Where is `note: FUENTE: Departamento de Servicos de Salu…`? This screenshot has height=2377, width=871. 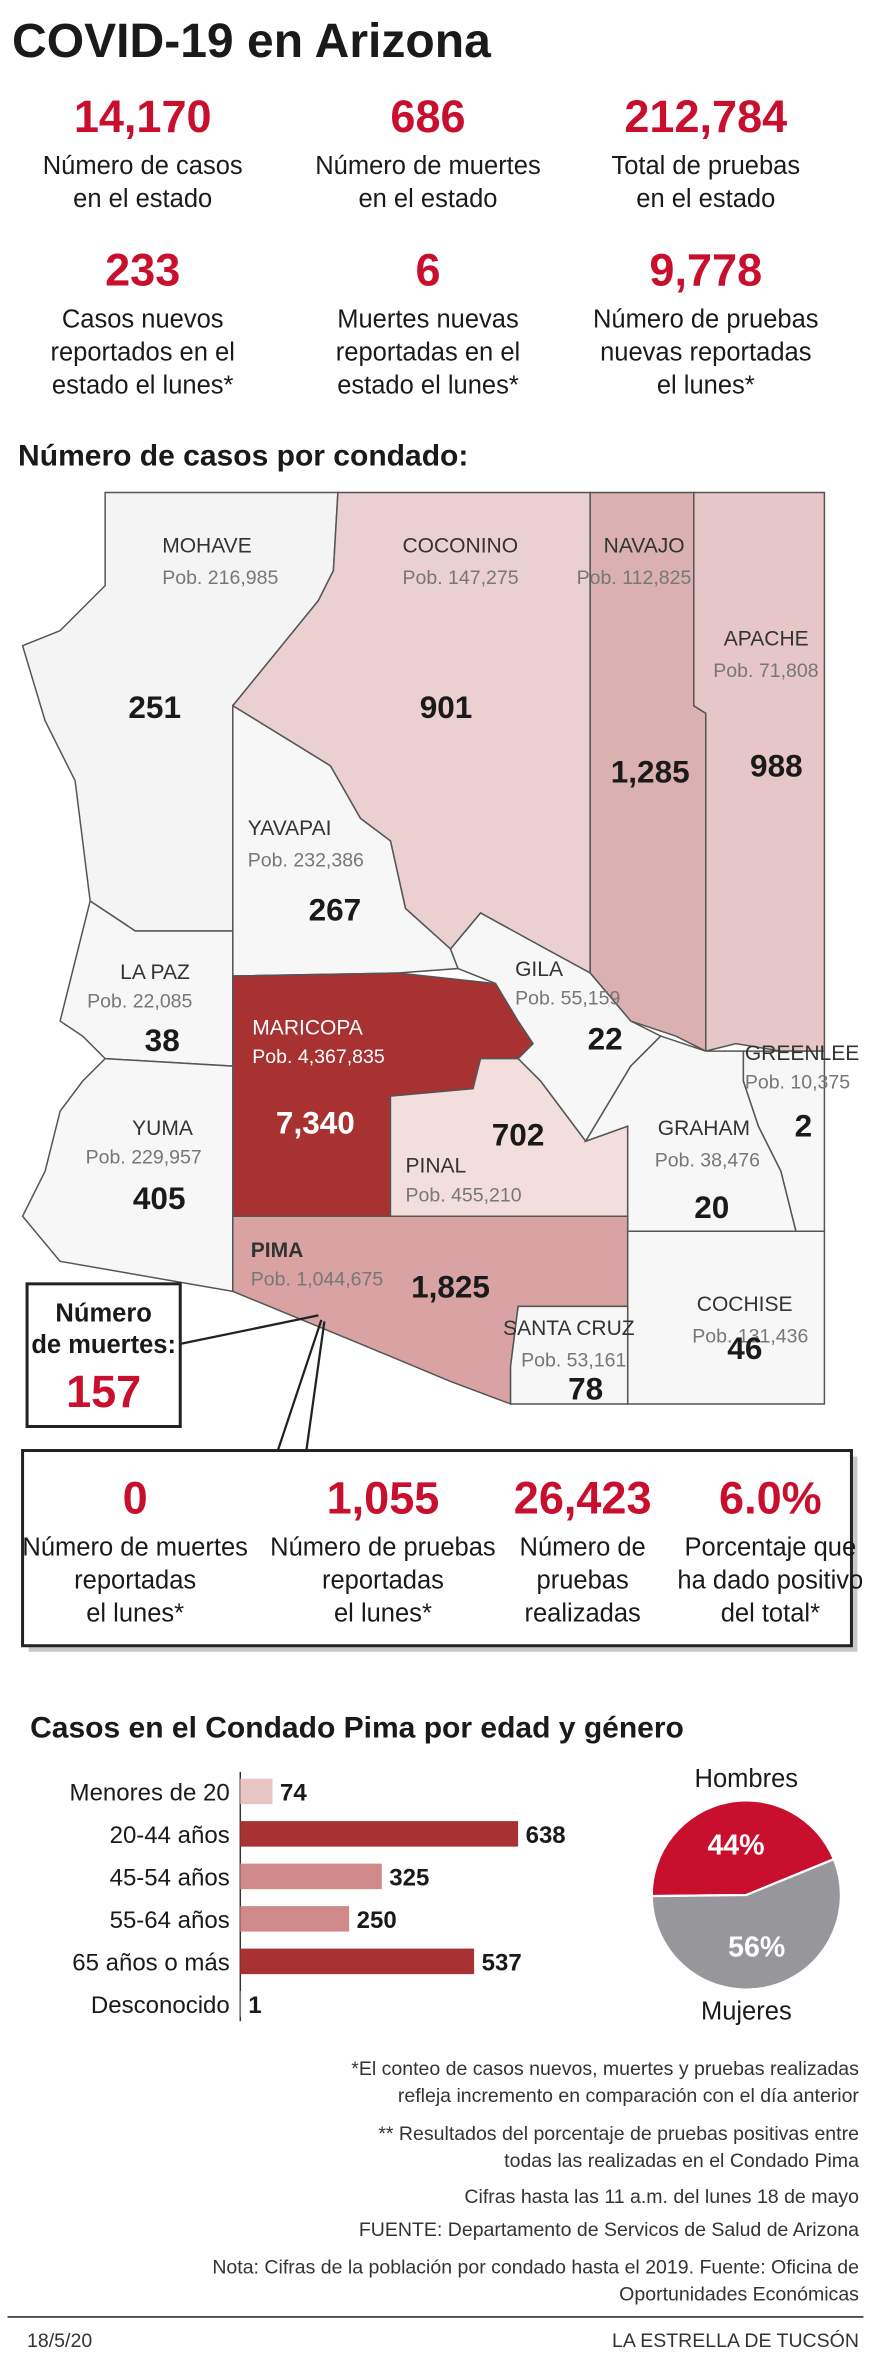 note: FUENTE: Departamento de Servicos de Salu… is located at coordinates (609, 2230).